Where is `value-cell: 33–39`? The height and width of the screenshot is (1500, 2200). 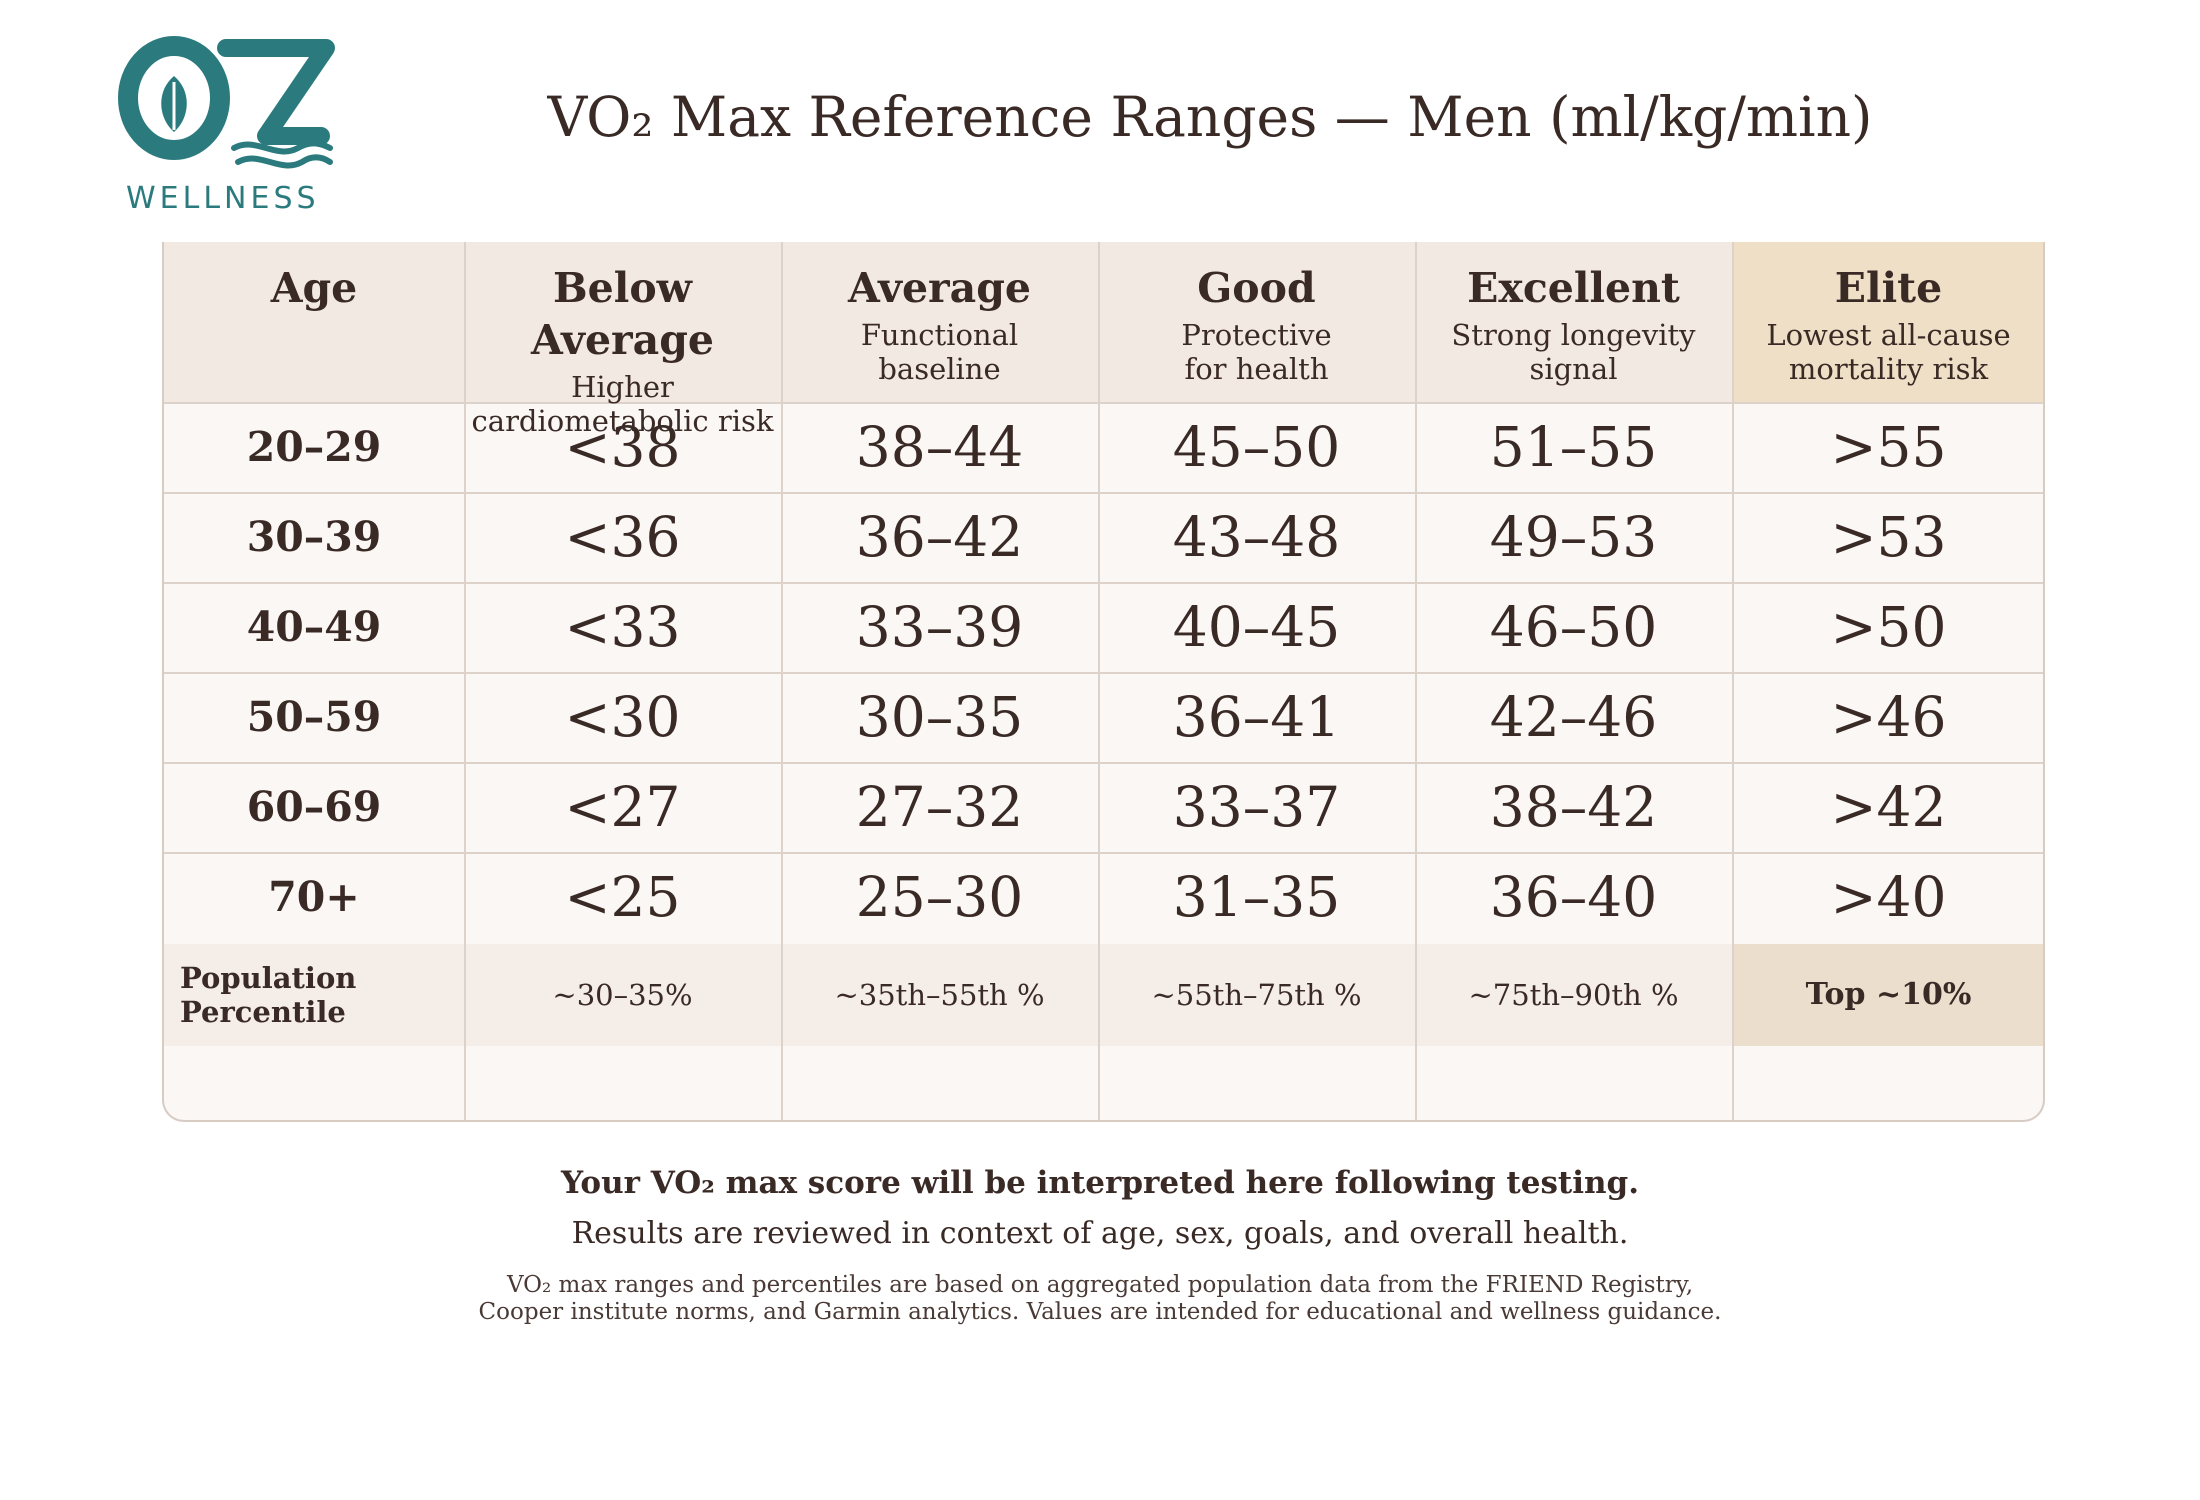 value-cell: 33–39 is located at coordinates (939, 627).